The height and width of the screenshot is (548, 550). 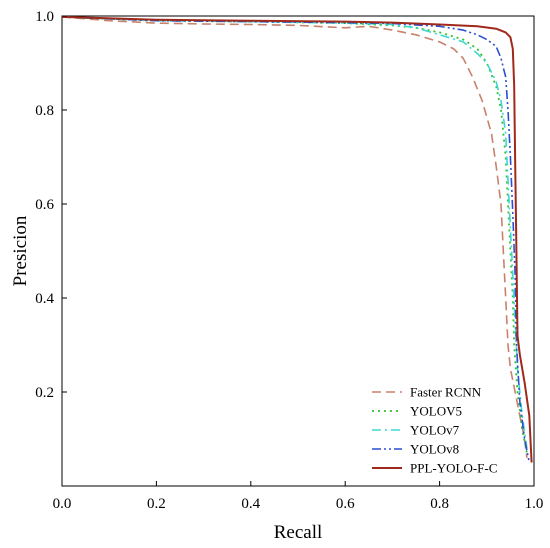 I want to click on legend-label: YOLOV5, so click(x=436, y=411).